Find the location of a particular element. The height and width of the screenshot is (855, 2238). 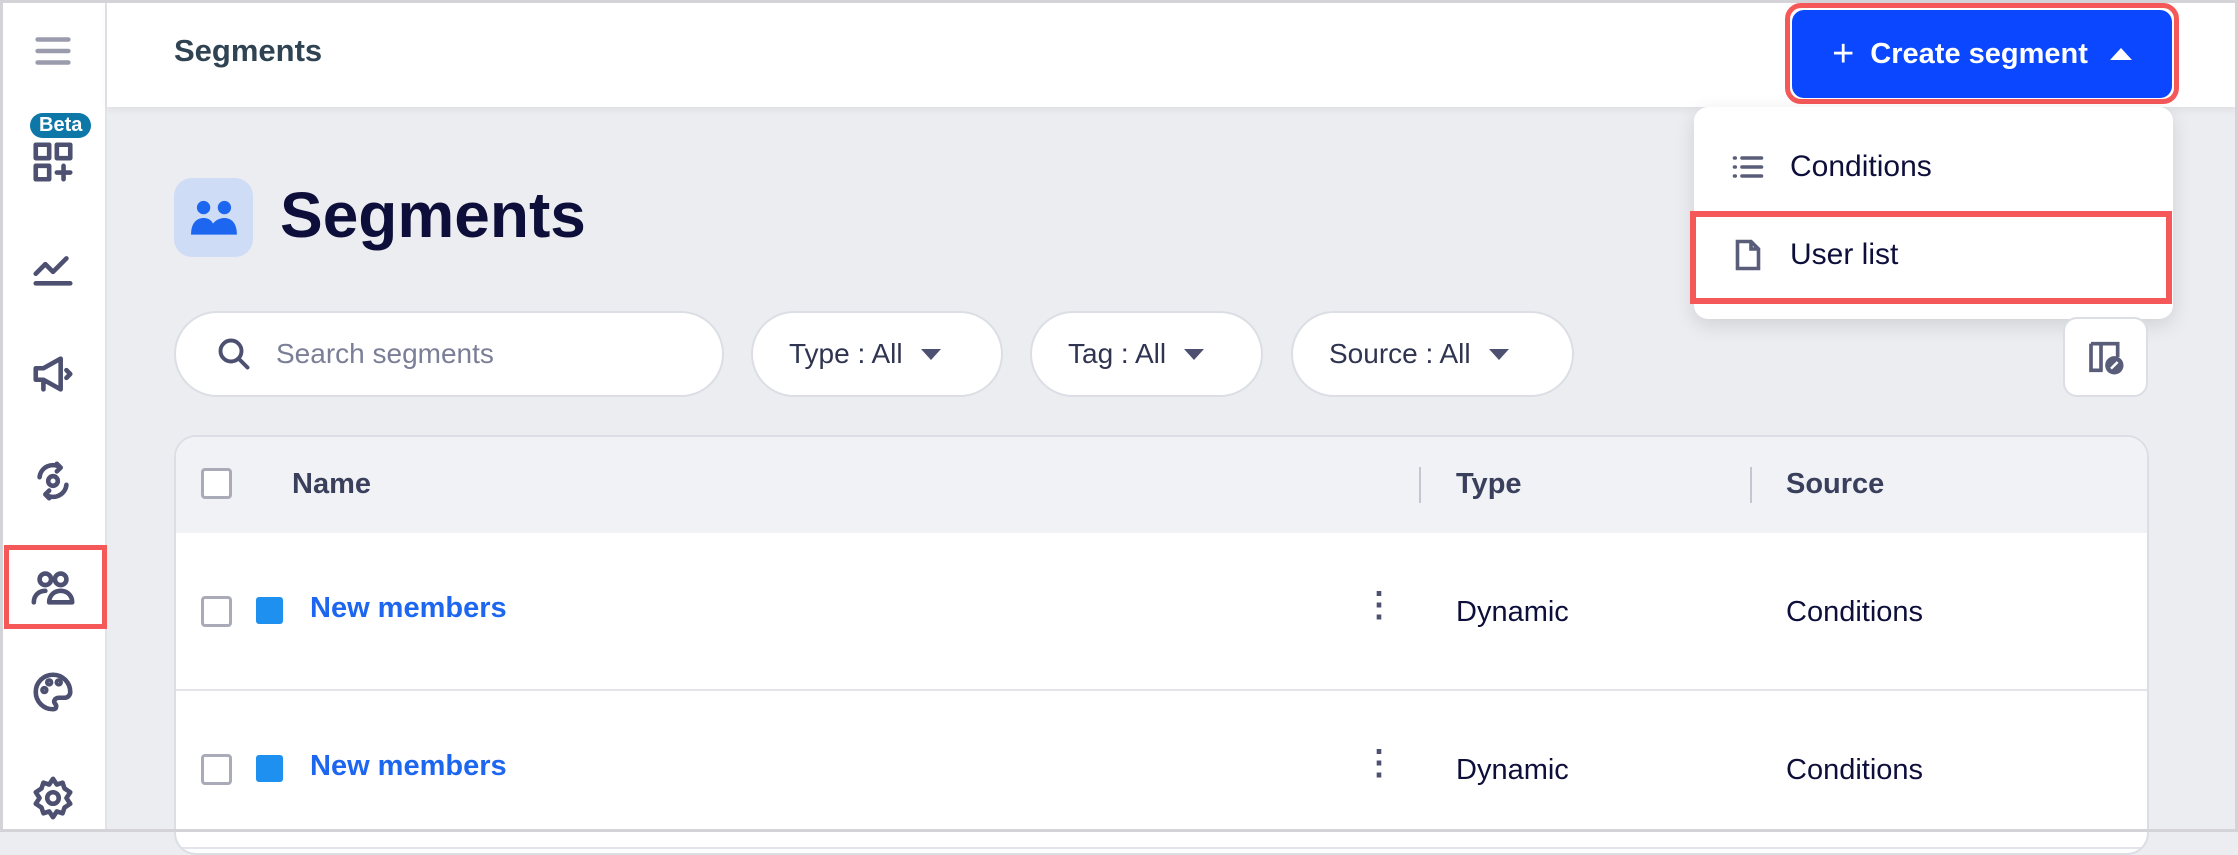

campaigns-icon is located at coordinates (53, 374).